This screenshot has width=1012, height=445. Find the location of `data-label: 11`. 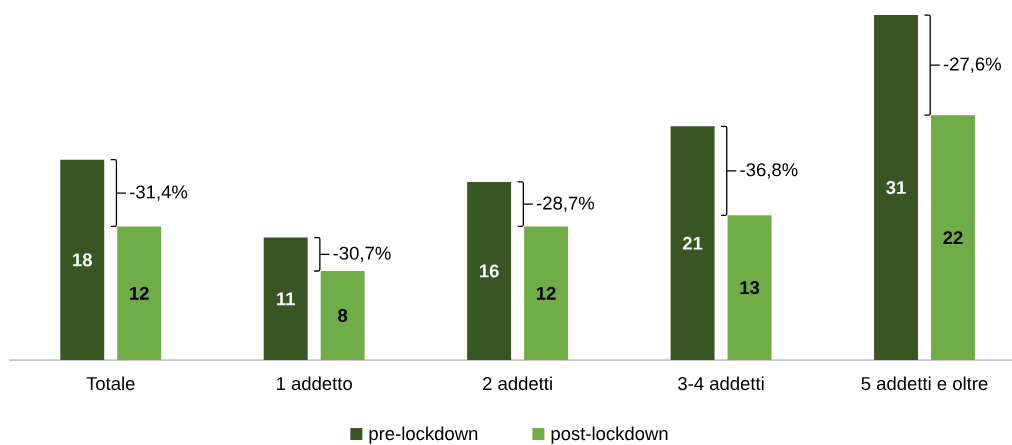

data-label: 11 is located at coordinates (286, 299).